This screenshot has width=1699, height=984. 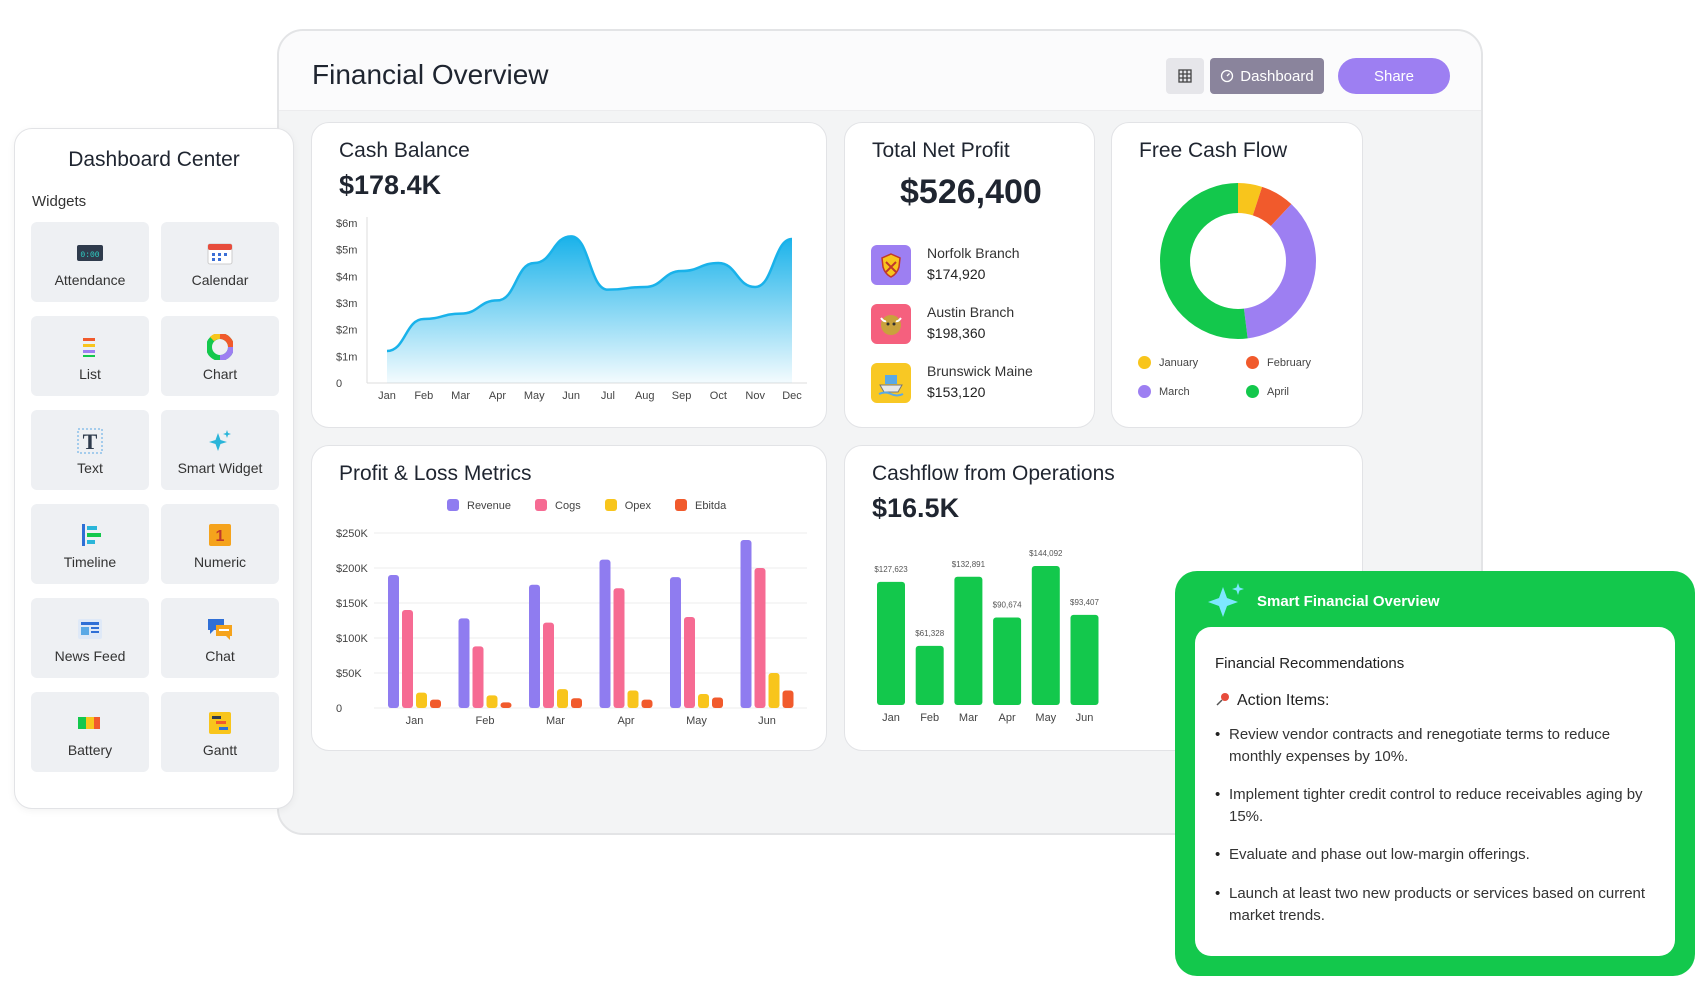 What do you see at coordinates (700, 505) in the screenshot?
I see `legend-ebitda: Ebitda` at bounding box center [700, 505].